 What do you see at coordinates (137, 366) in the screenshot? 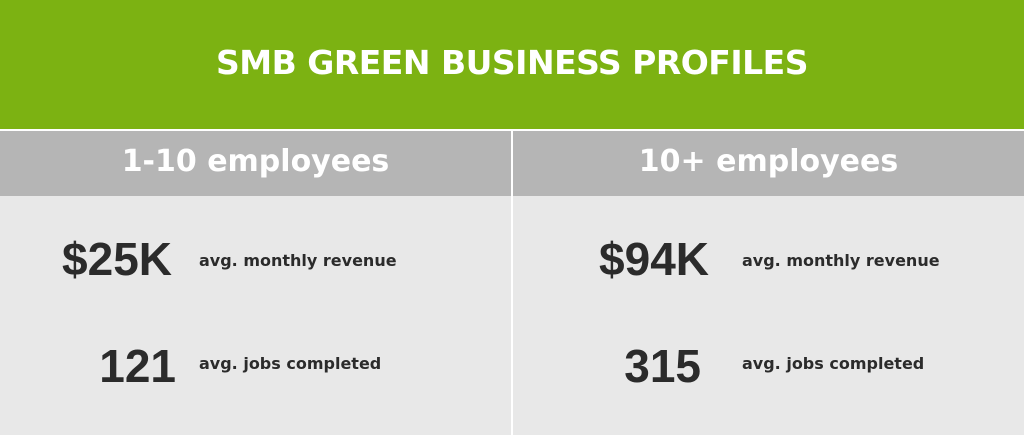
I see `jobs-value: 121` at bounding box center [137, 366].